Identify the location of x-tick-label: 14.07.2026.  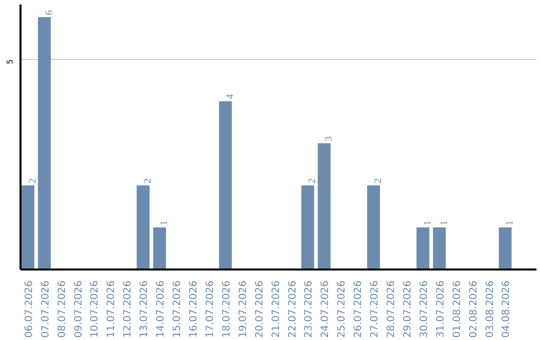
(161, 309).